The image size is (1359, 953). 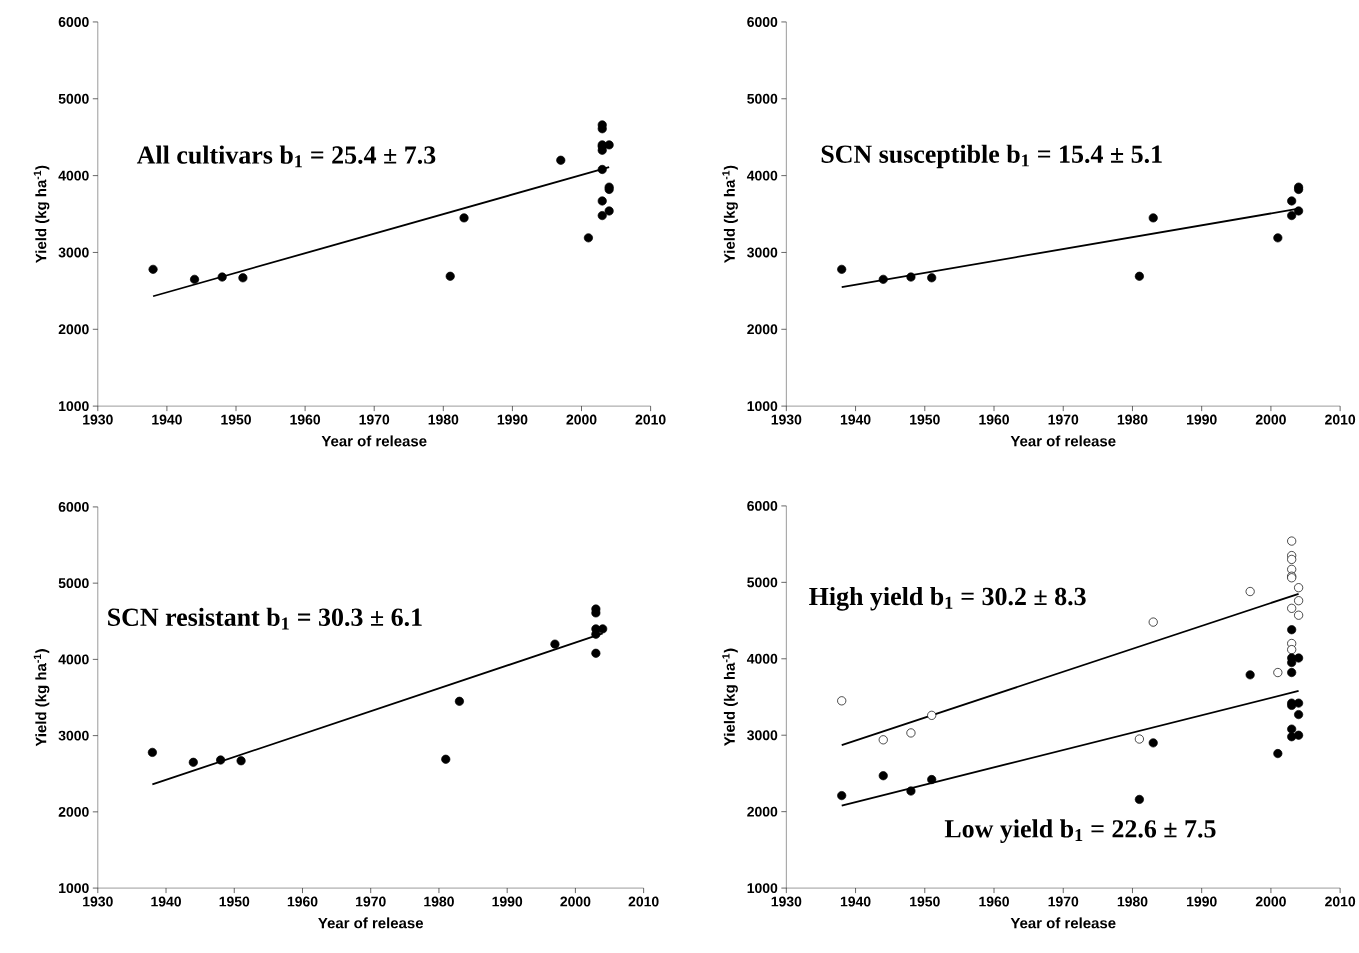 I want to click on annotation: Low yield b$_{1}$ = 22.6 ± 7.5, so click(x=1080, y=831).